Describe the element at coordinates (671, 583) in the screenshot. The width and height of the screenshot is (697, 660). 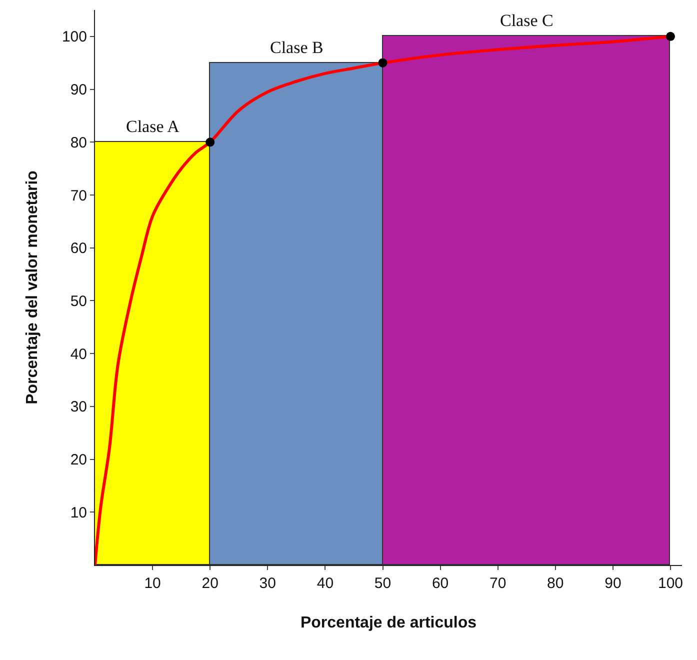
I see `x-tick-label: 100` at that location.